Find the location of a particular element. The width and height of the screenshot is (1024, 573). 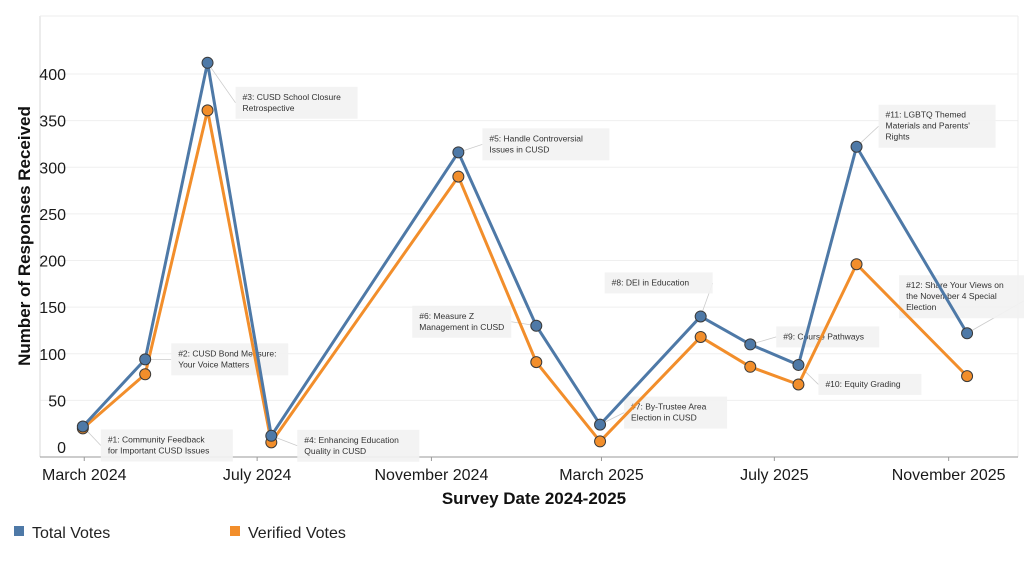

x-tick-label: November 2024 is located at coordinates (432, 475).